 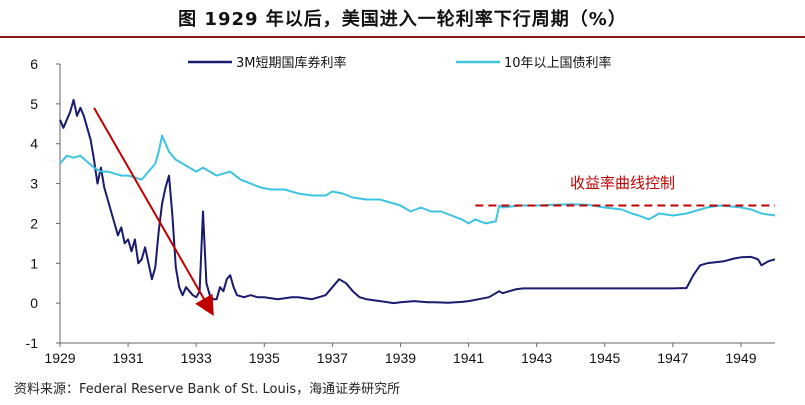 I want to click on x-tick-label: 1939, so click(x=400, y=358).